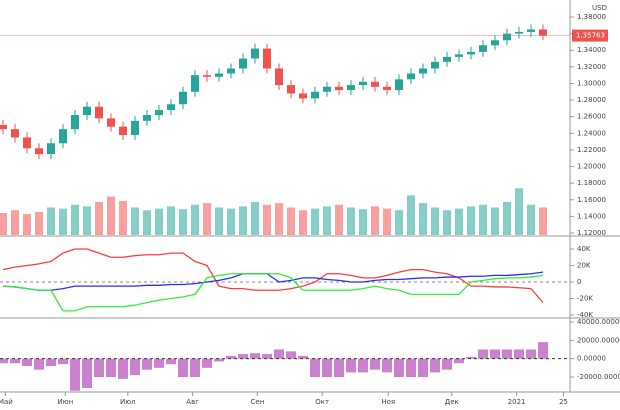 Image resolution: width=620 pixels, height=410 pixels. I want to click on x-tick-label: Июн, so click(66, 402).